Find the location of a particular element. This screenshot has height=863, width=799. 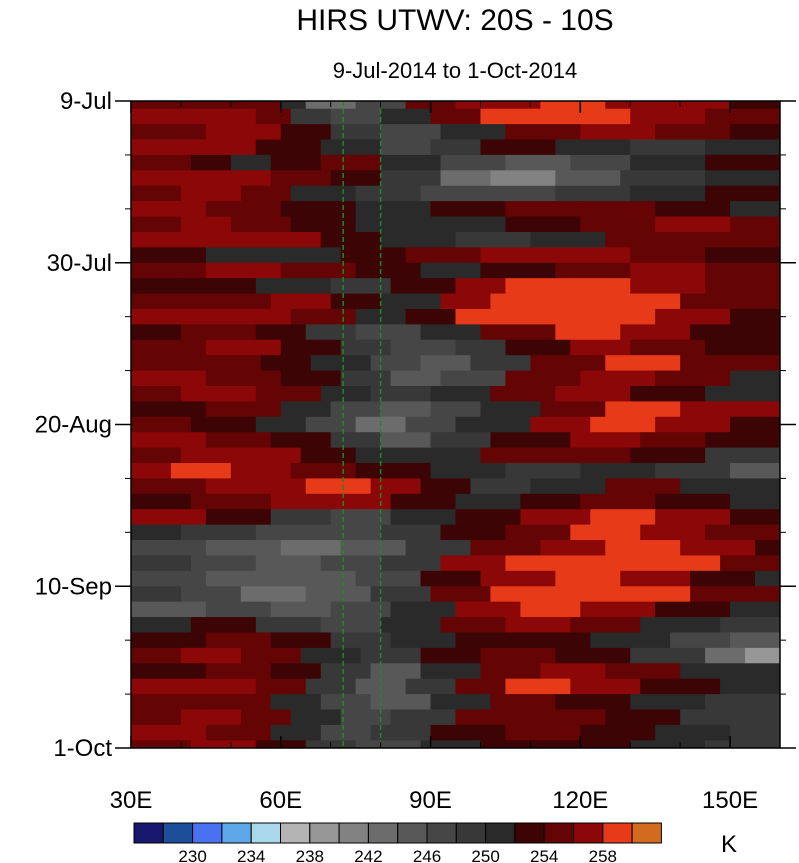

y-tick-label: 1-Oct is located at coordinates (82, 748).